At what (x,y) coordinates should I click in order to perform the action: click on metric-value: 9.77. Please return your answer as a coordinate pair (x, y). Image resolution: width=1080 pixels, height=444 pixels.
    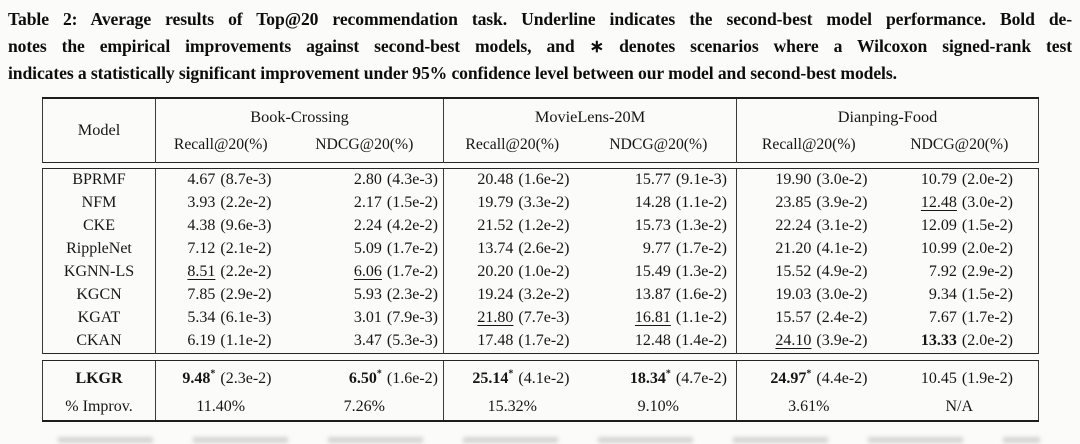
    Looking at the image, I should click on (656, 249).